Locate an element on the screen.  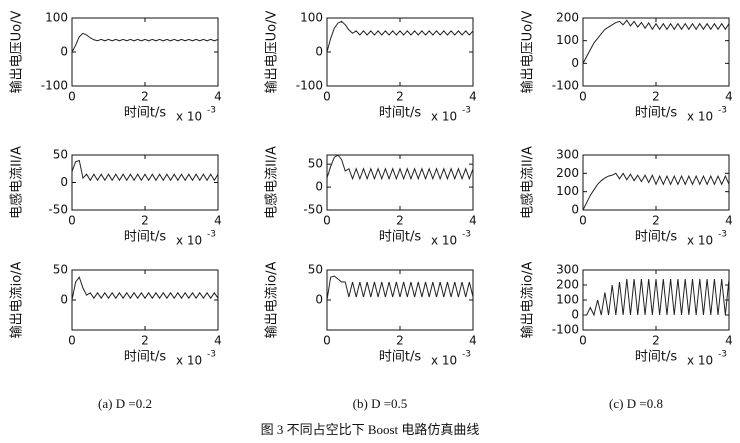
figure-caption: 图 3 不同占空比下 Boost 电路仿真曲线 is located at coordinates (370, 429).